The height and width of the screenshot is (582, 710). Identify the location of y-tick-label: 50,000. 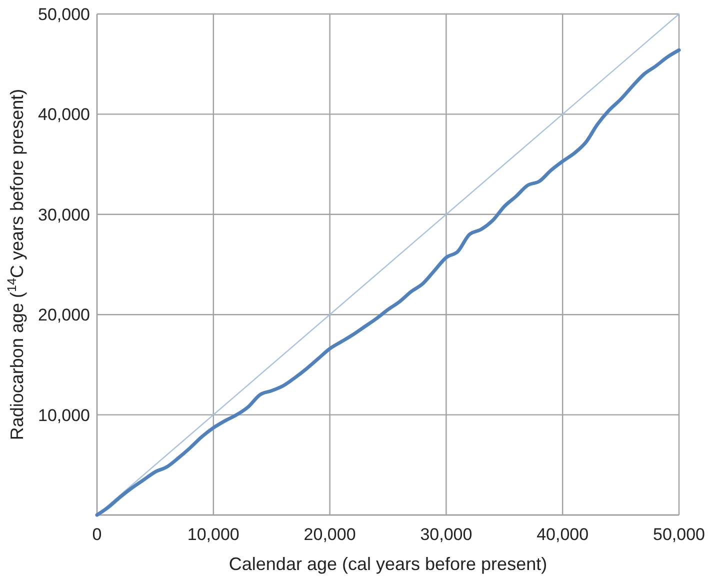
(64, 14).